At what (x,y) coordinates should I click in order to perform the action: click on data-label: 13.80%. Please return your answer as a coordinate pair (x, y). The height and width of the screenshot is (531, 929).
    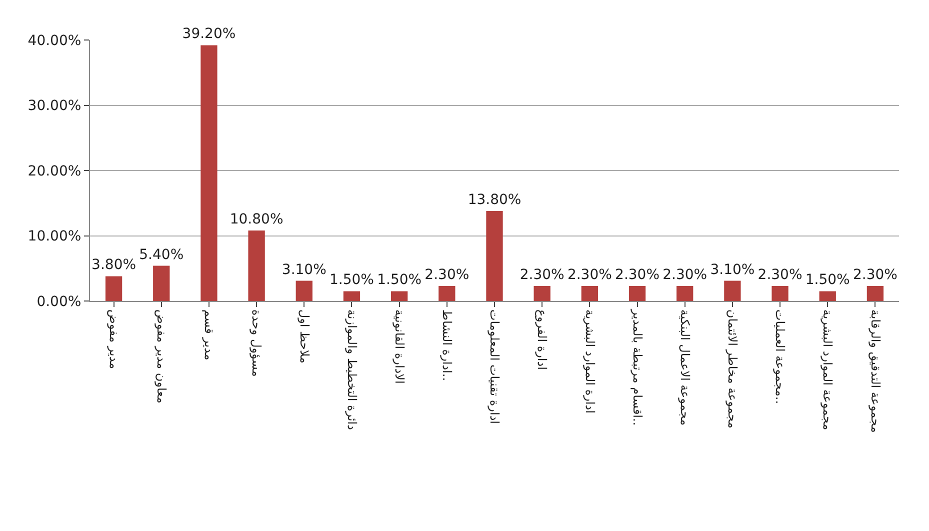
    Looking at the image, I should click on (495, 200).